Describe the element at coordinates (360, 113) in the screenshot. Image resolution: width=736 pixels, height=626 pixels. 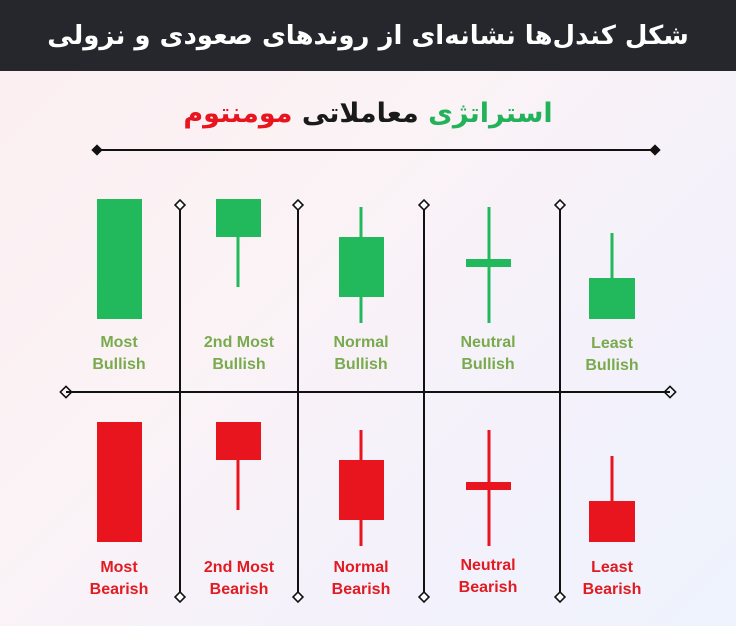
I see `subtitle-word-black: معاملاتی` at that location.